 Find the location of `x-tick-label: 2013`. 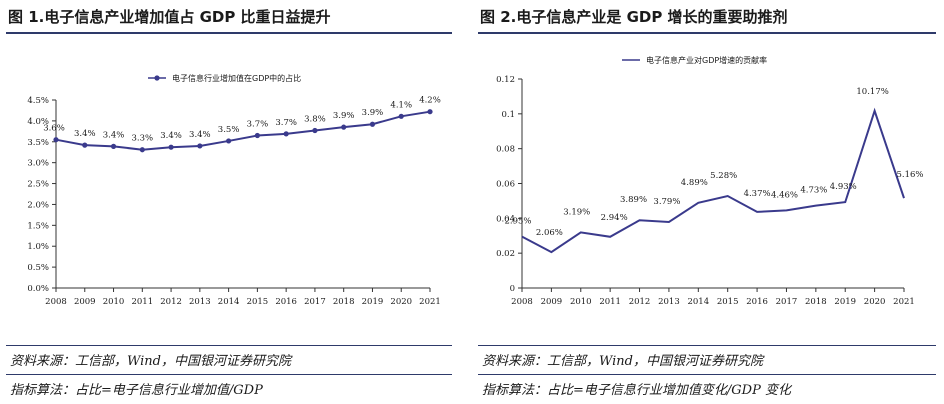

x-tick-label: 2013 is located at coordinates (200, 302).